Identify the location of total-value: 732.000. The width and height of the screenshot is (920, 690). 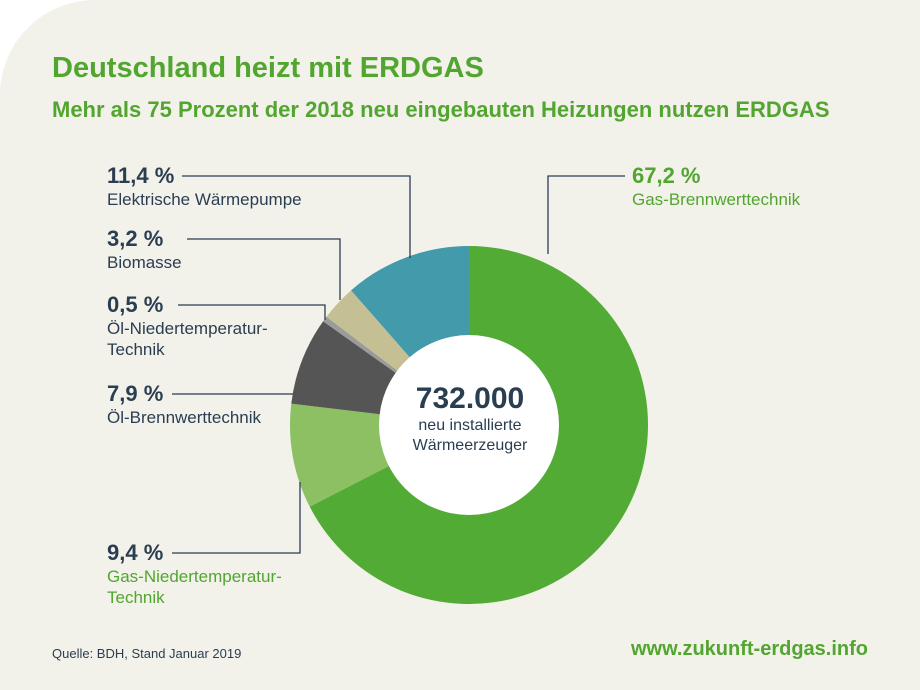
(470, 398).